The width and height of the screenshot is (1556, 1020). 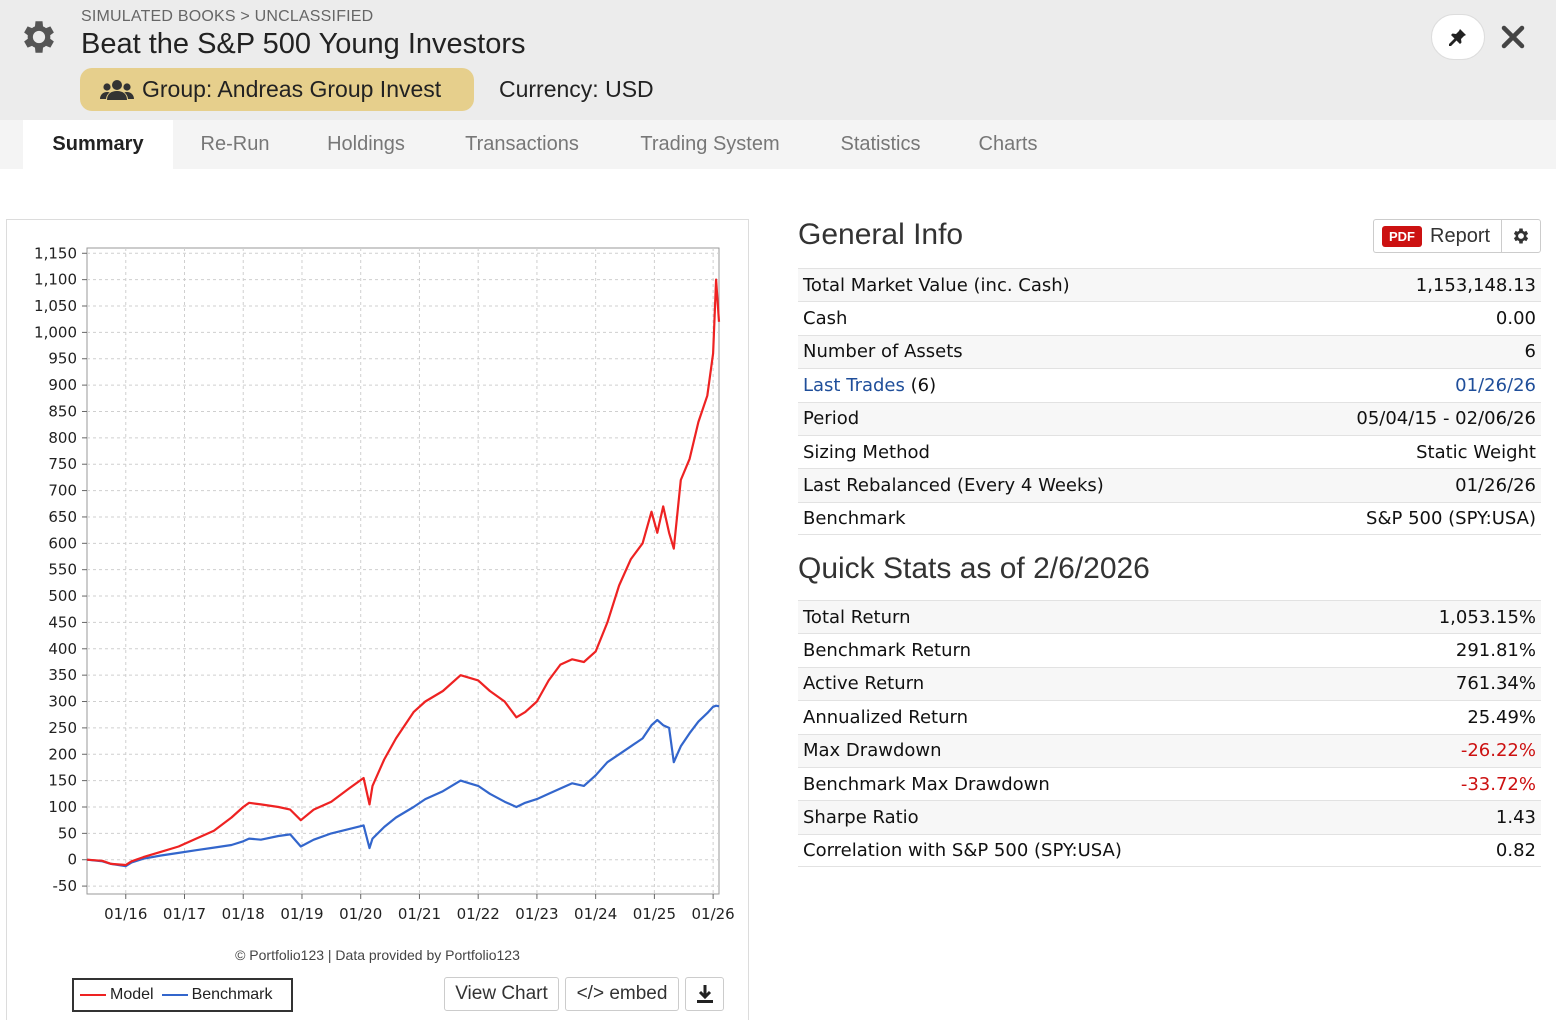 What do you see at coordinates (1460, 235) in the screenshot?
I see `report-label: Report` at bounding box center [1460, 235].